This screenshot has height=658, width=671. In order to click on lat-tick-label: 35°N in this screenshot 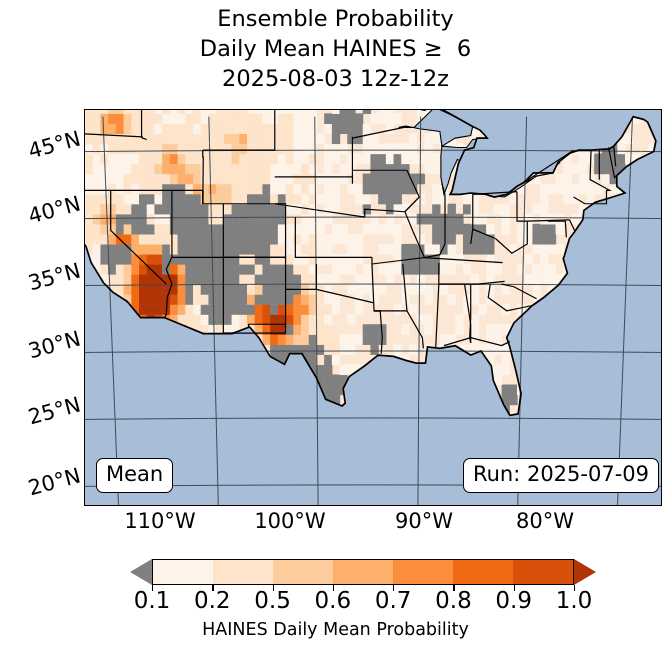, I will do `click(54, 277)`.